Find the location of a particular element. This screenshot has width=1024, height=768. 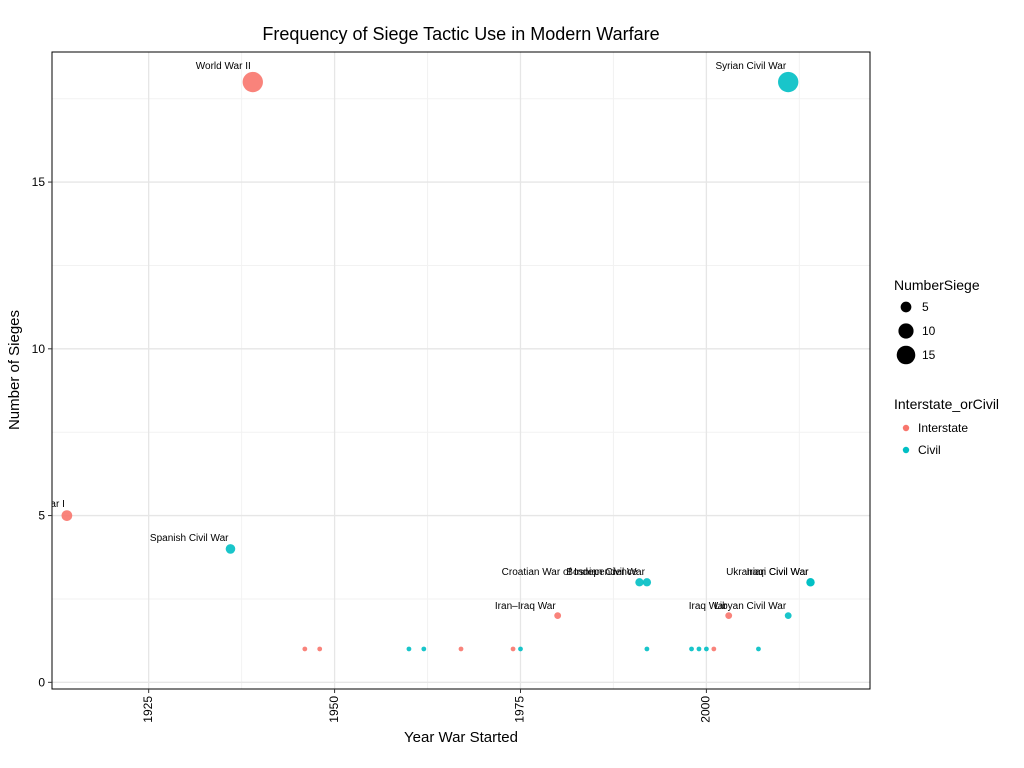

size-legend-title: NumberSiege is located at coordinates (937, 285).